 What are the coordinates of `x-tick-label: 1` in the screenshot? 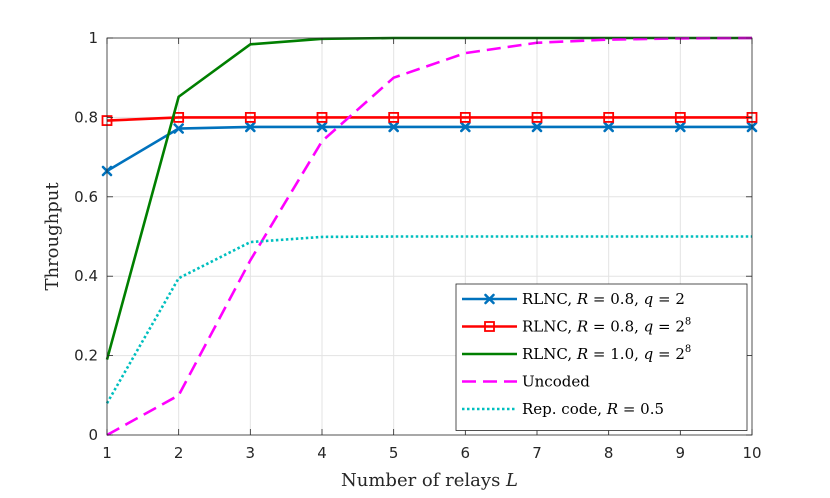 It's located at (107, 453).